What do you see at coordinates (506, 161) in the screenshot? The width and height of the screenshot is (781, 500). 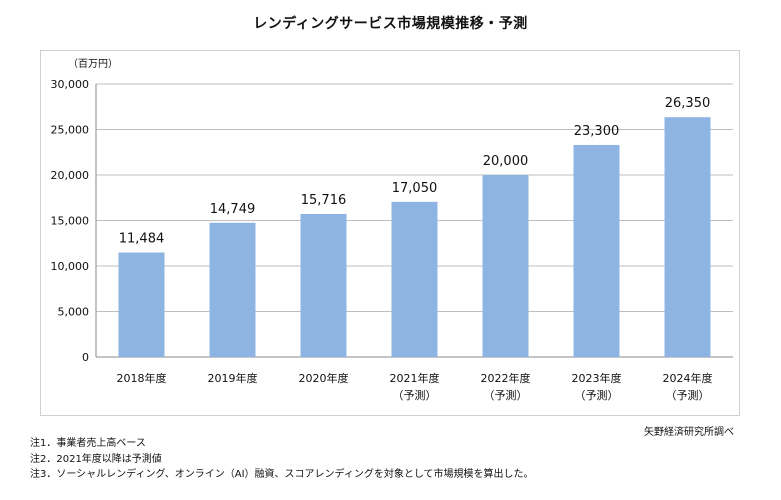 I see `data-label: 20,000` at bounding box center [506, 161].